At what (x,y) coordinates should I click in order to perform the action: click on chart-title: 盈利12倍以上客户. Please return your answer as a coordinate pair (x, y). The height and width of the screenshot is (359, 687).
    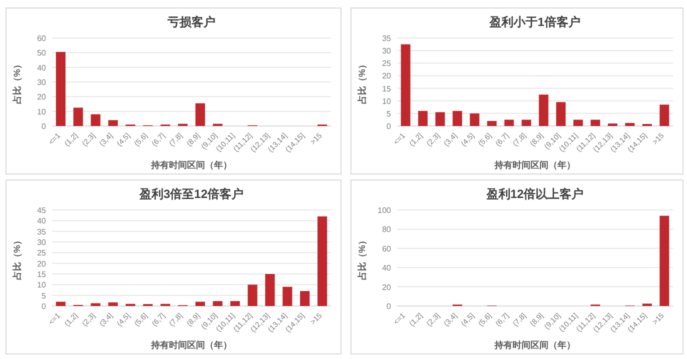
    Looking at the image, I should click on (534, 194).